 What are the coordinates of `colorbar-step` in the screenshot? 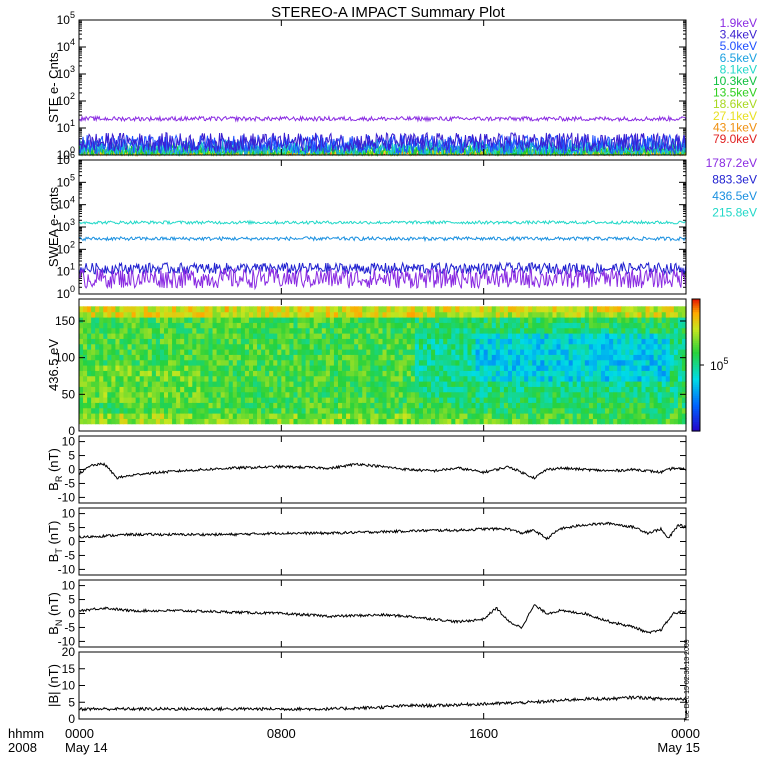 It's located at (696, 417).